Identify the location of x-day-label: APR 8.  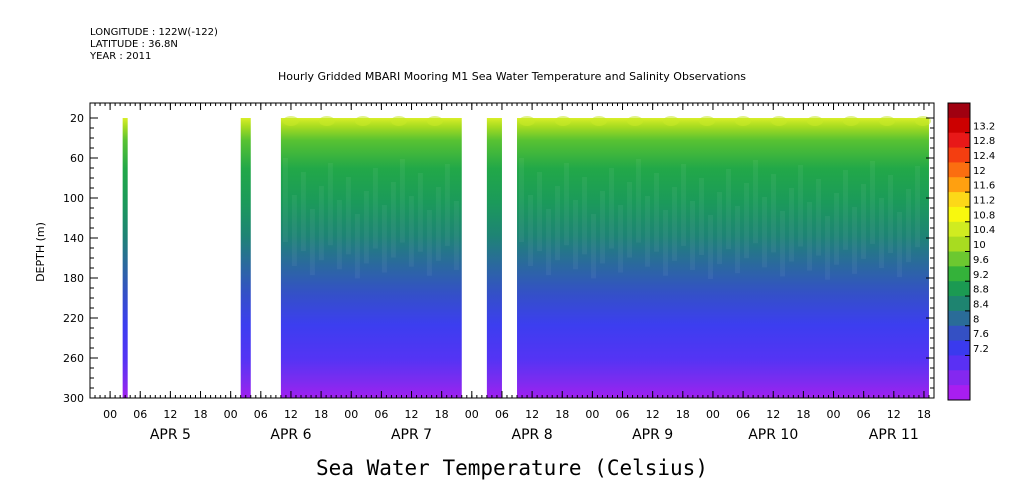
(532, 435).